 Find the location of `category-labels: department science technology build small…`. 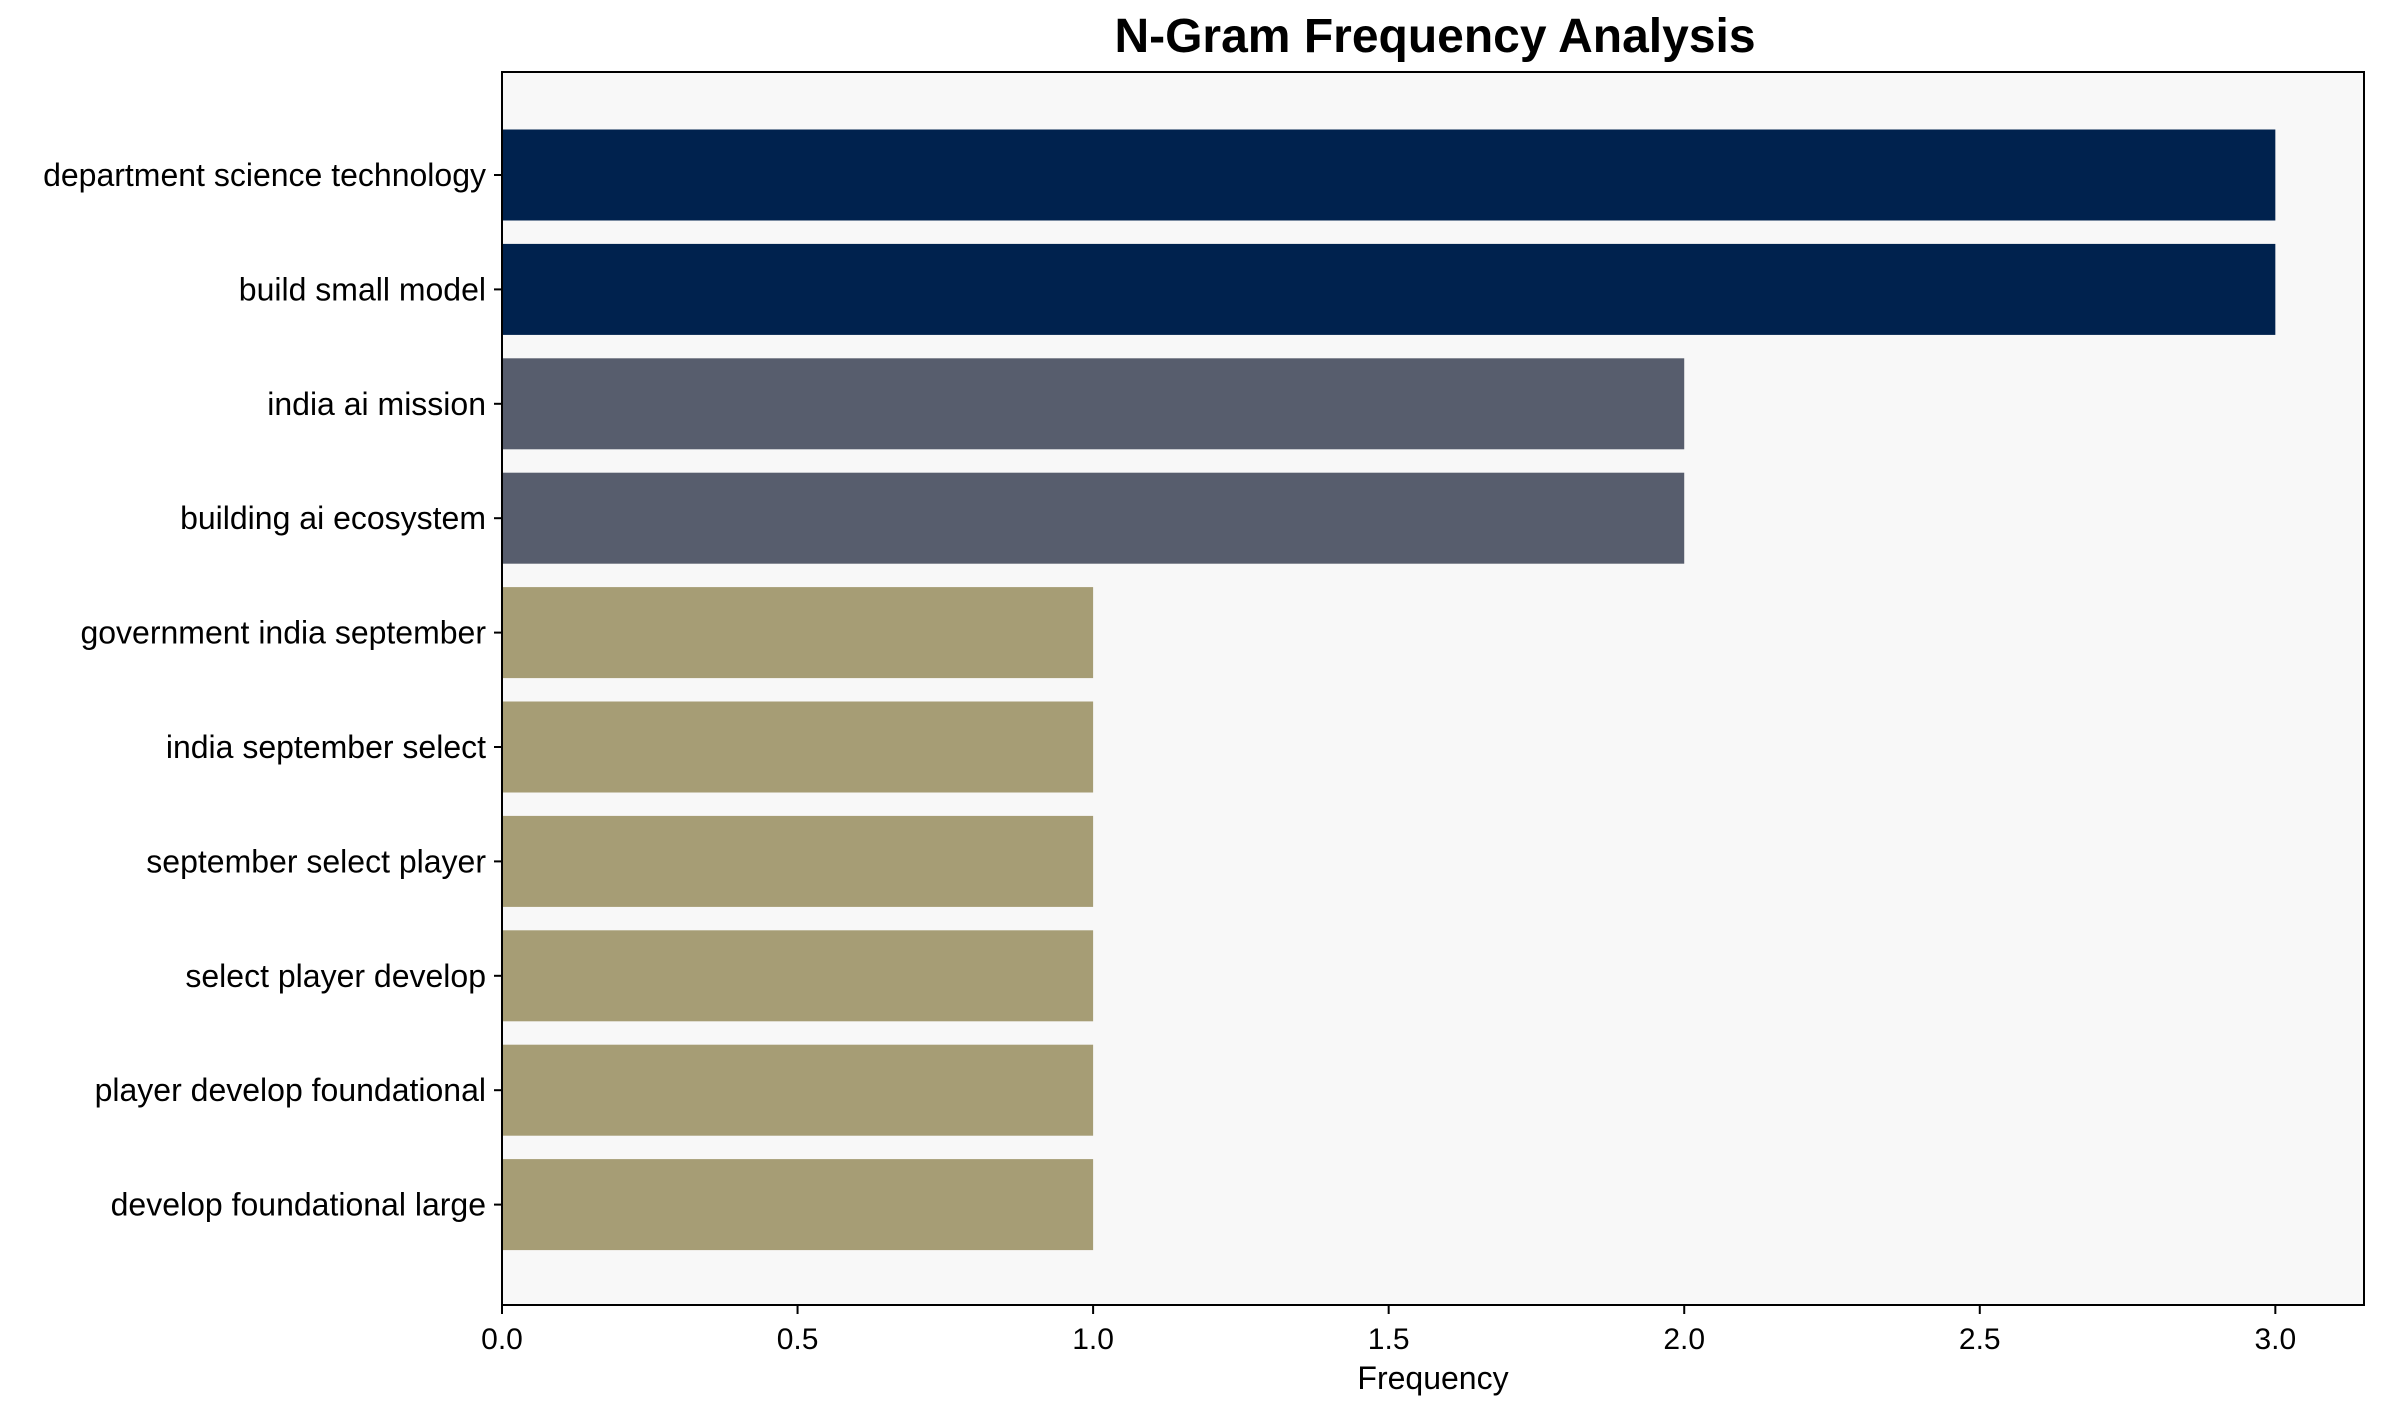

category-labels: department science technology build small… is located at coordinates (272, 690).